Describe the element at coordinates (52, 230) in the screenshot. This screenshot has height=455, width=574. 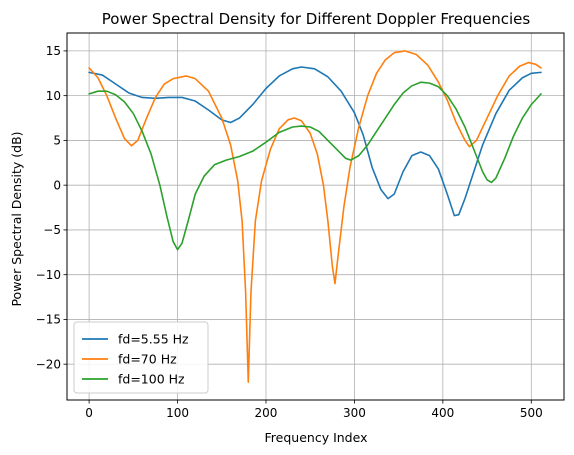
I see `y-tick-label: −5` at that location.